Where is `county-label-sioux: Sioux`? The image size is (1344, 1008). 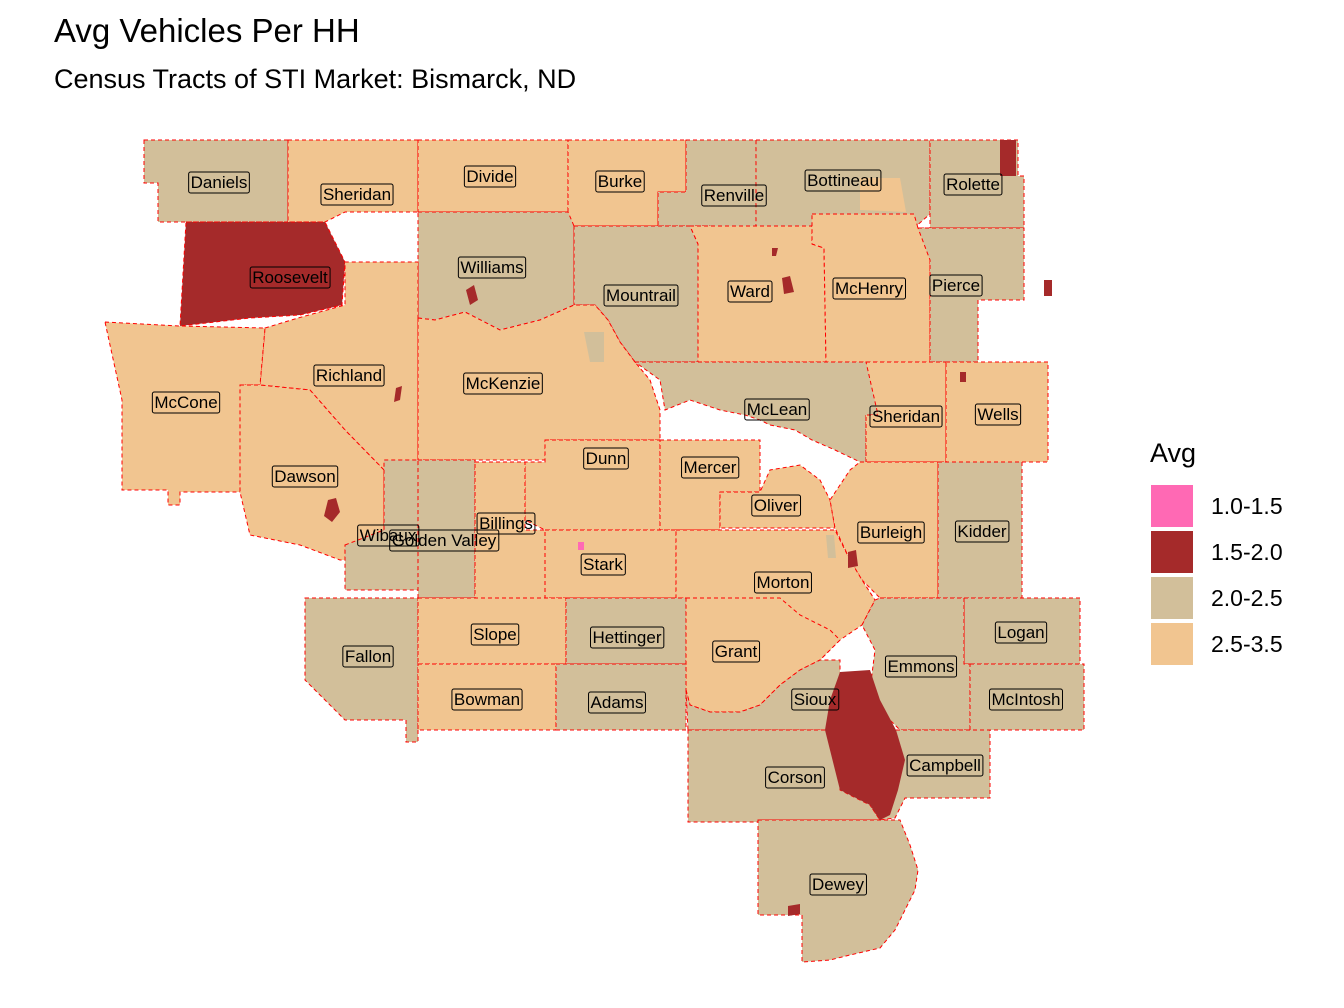 county-label-sioux: Sioux is located at coordinates (815, 699).